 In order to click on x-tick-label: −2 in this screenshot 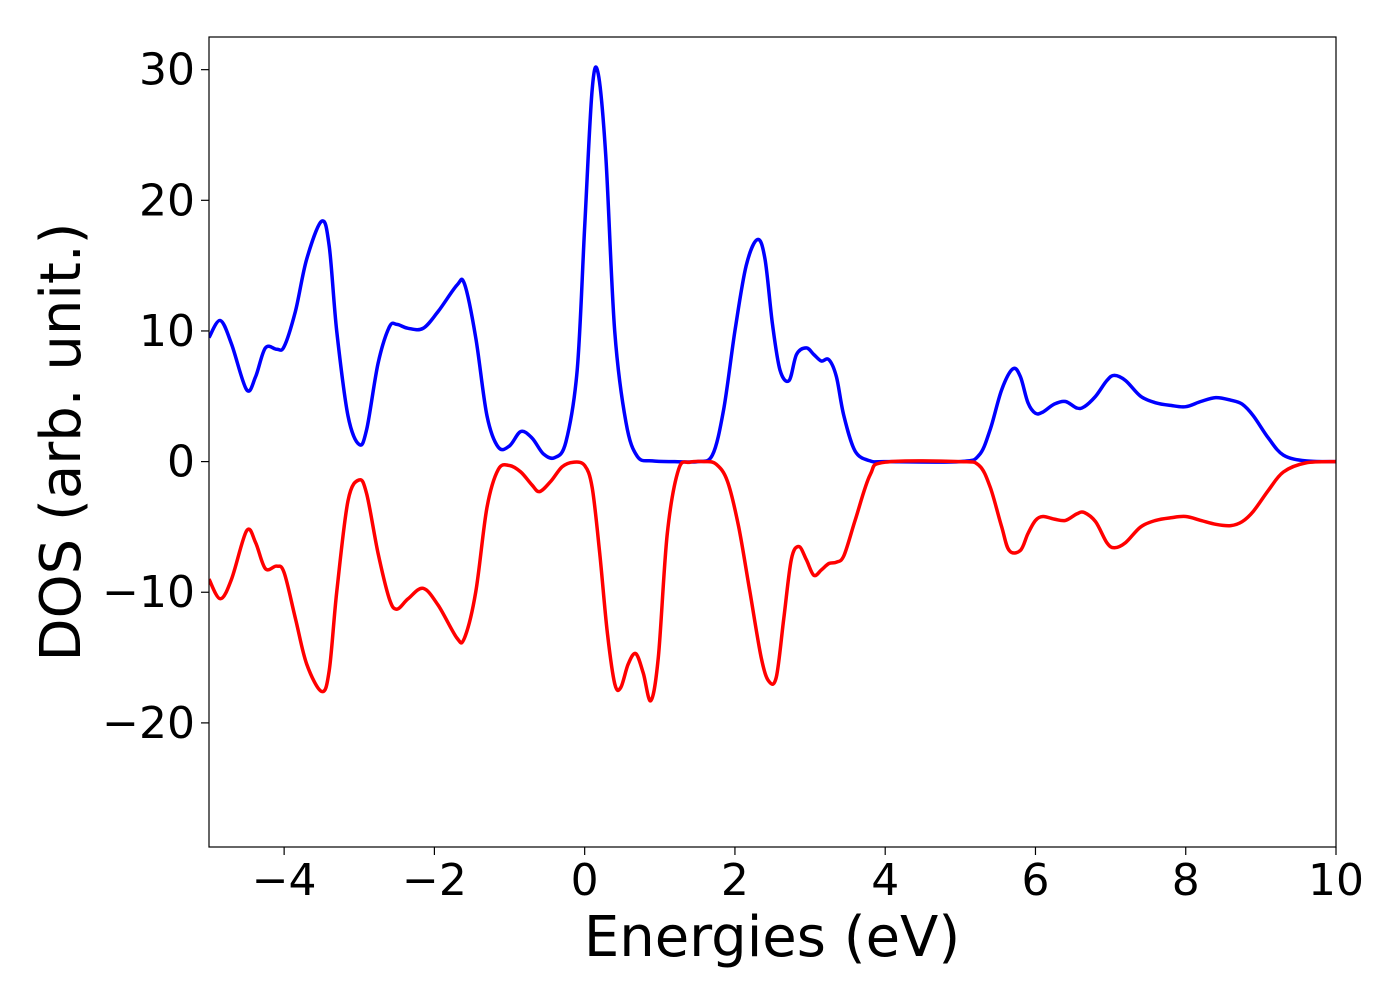, I will do `click(434, 880)`.